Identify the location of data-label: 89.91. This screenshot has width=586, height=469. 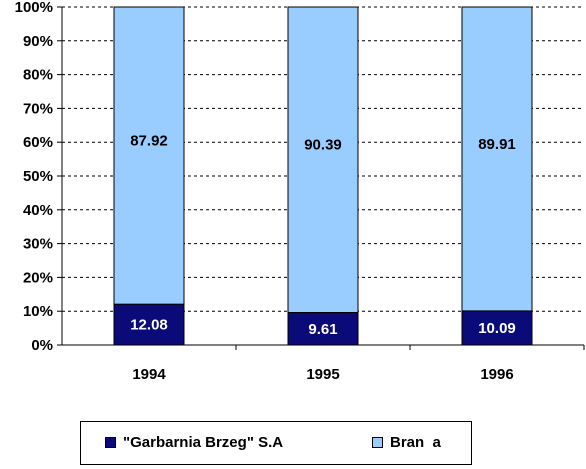
(497, 144).